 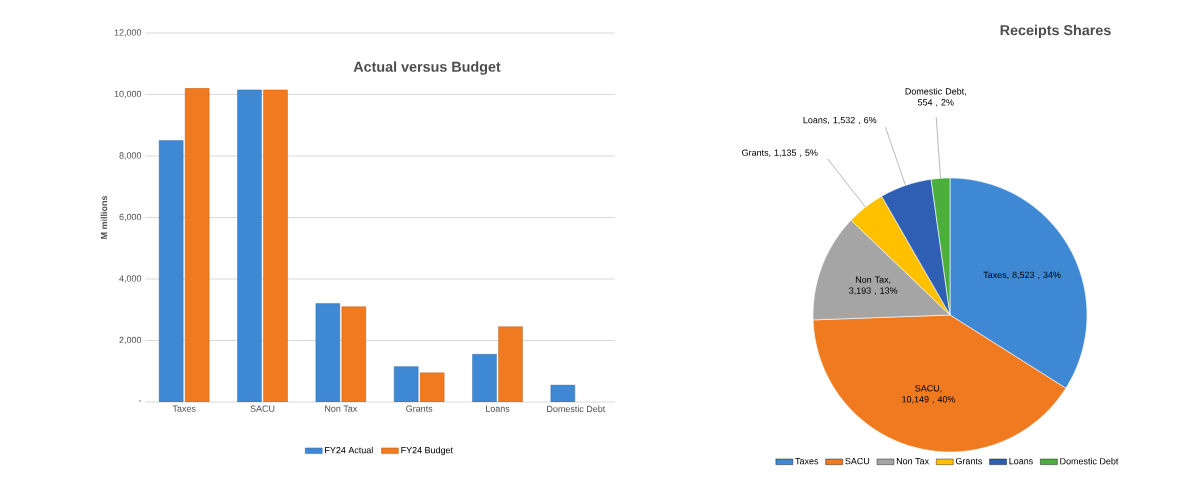 I want to click on legend-label: FY24 Actual, so click(x=349, y=450).